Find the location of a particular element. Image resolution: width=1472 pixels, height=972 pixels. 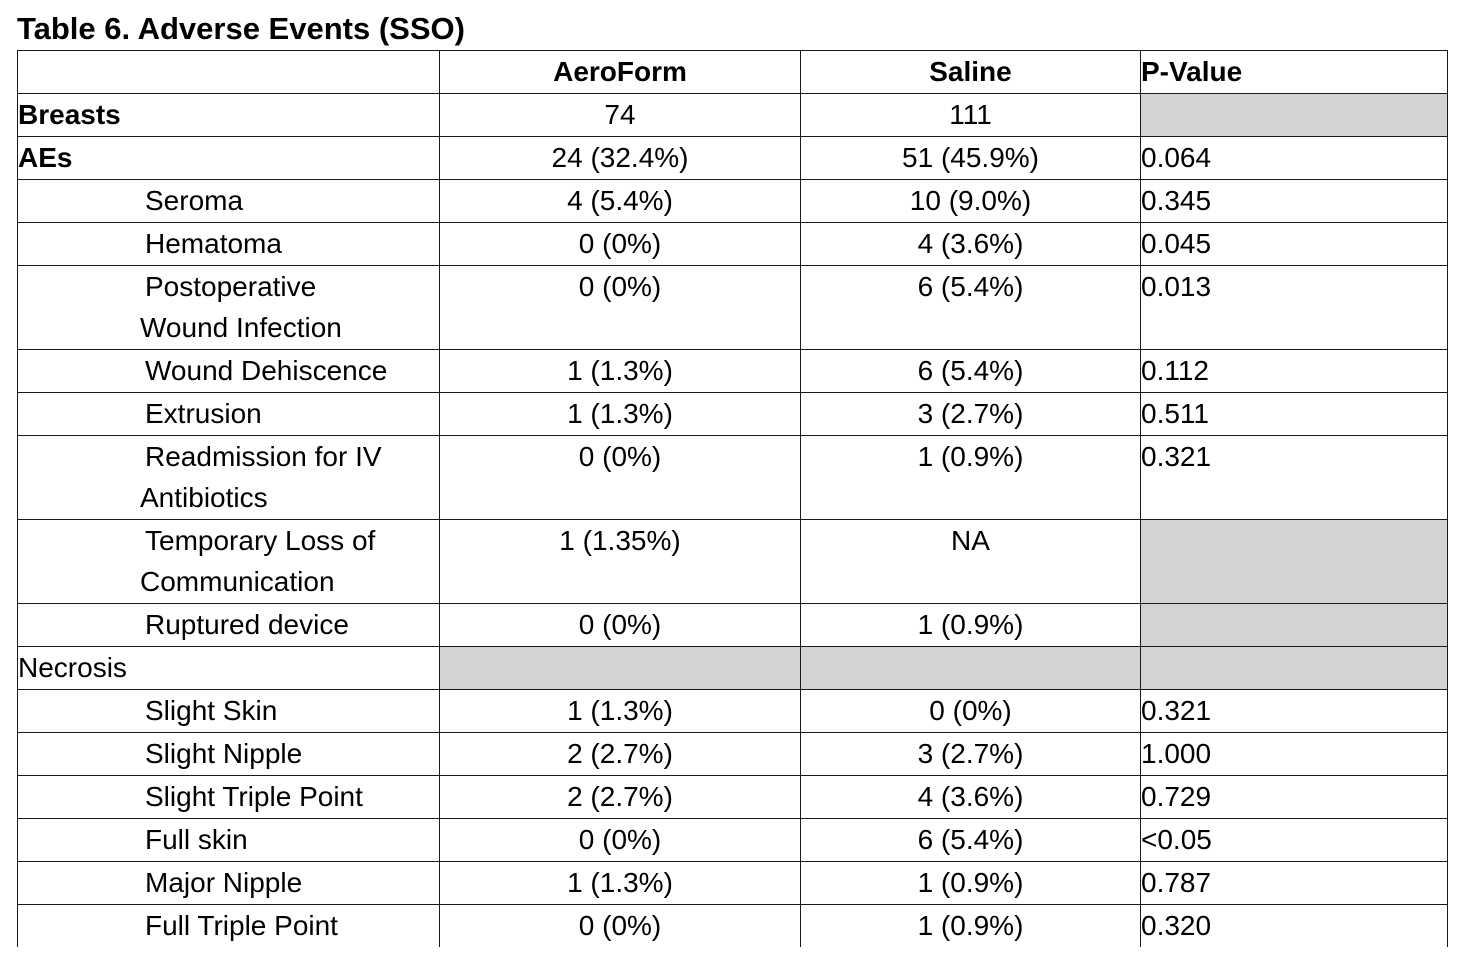

row-label: Necrosis is located at coordinates (228, 668).